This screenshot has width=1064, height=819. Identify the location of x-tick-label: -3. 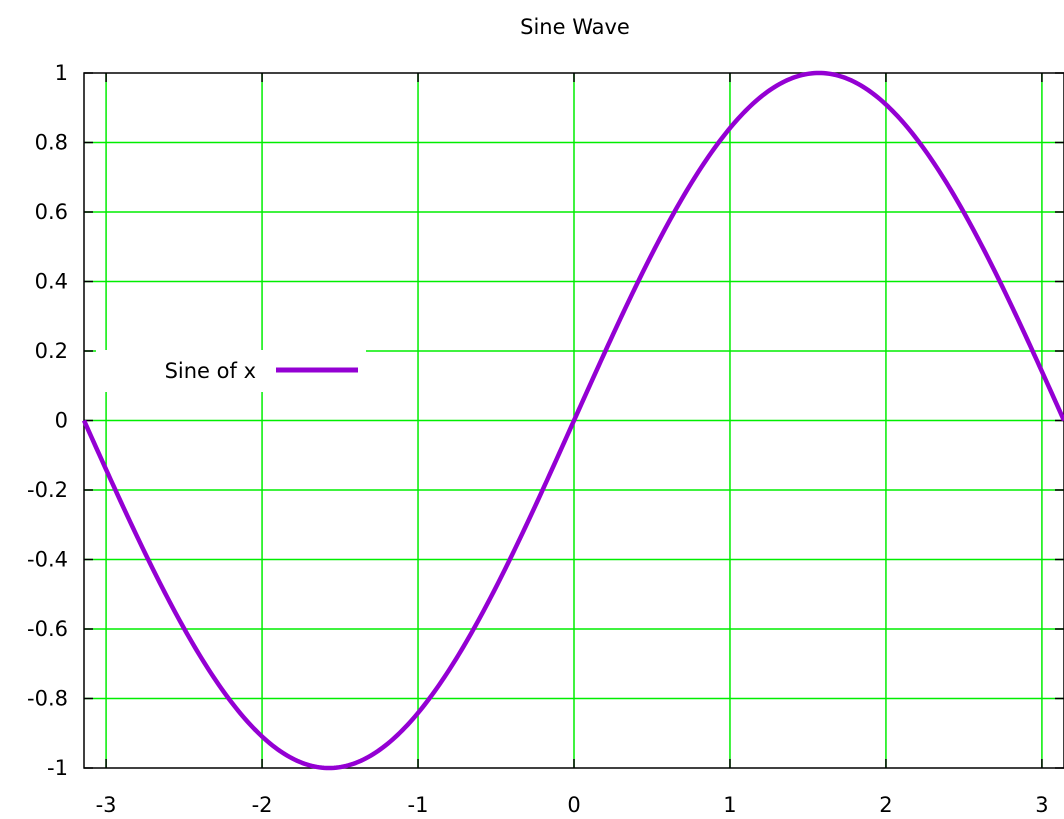
(106, 805).